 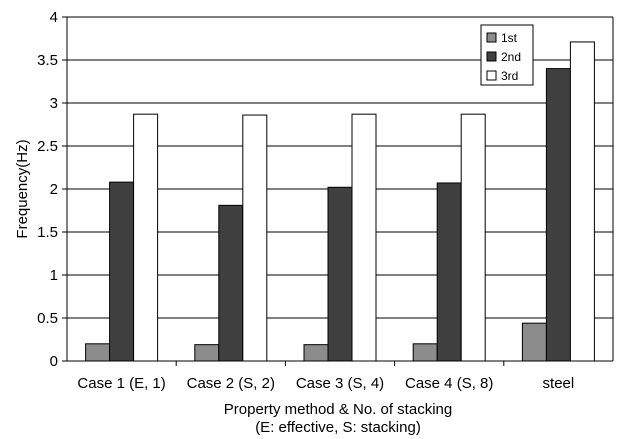 I want to click on y-tick-labels: 0 0.5 1 1.5 2 2.5 3 3.5 4, so click(x=52, y=189).